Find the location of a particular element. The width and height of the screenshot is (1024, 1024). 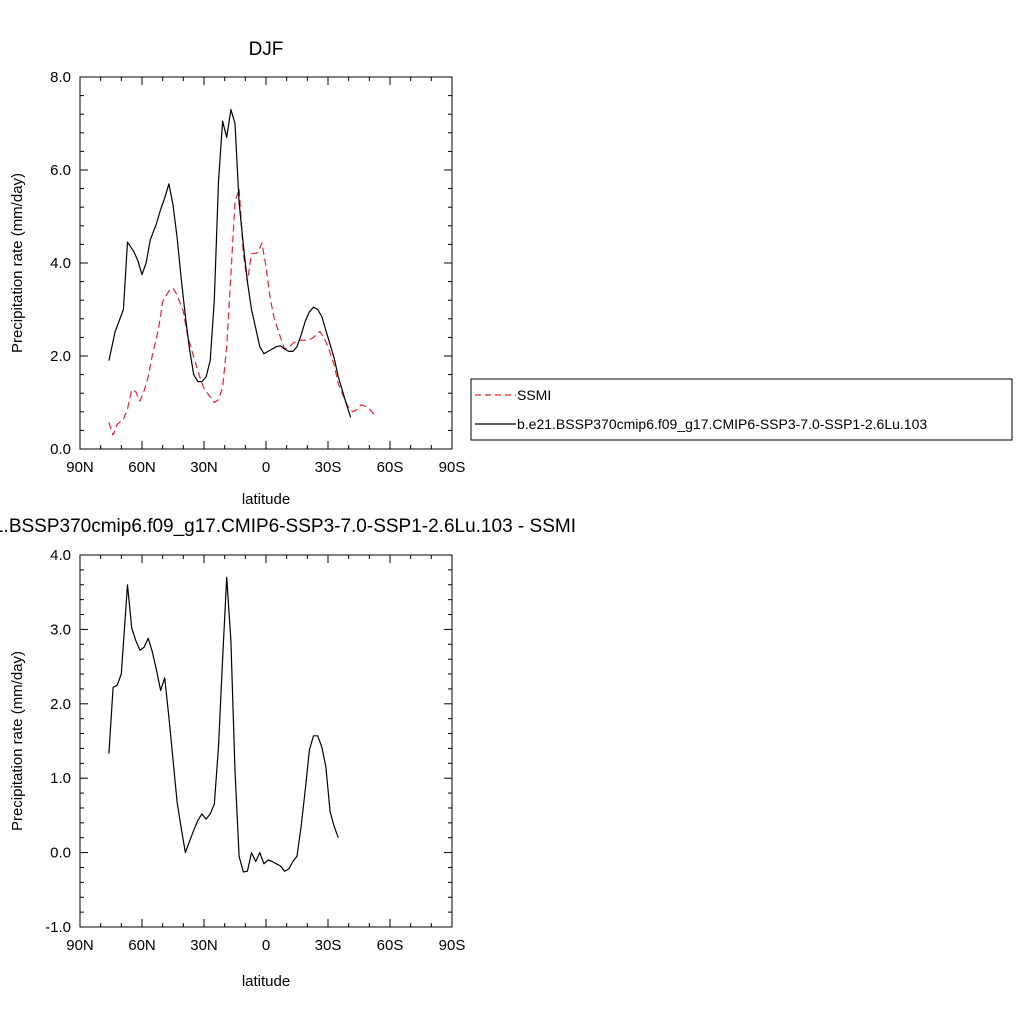

y-tick-labels: -1.0 0.0 1.0 2.0 3.0 4.0 is located at coordinates (58, 741).